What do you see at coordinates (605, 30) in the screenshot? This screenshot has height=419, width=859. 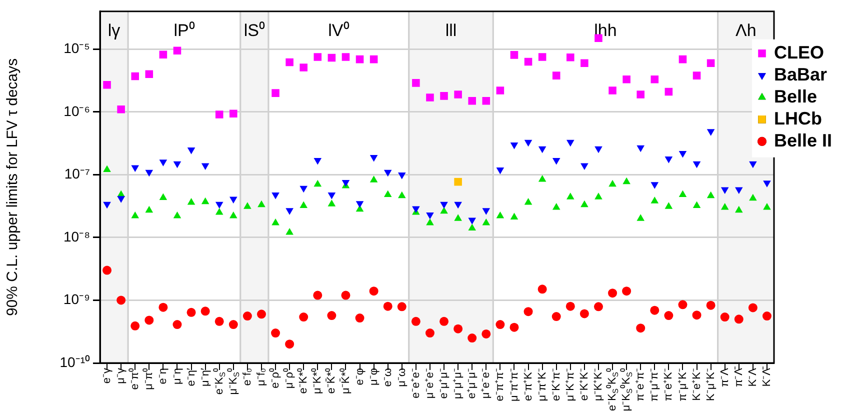 I see `band-label: lhh` at bounding box center [605, 30].